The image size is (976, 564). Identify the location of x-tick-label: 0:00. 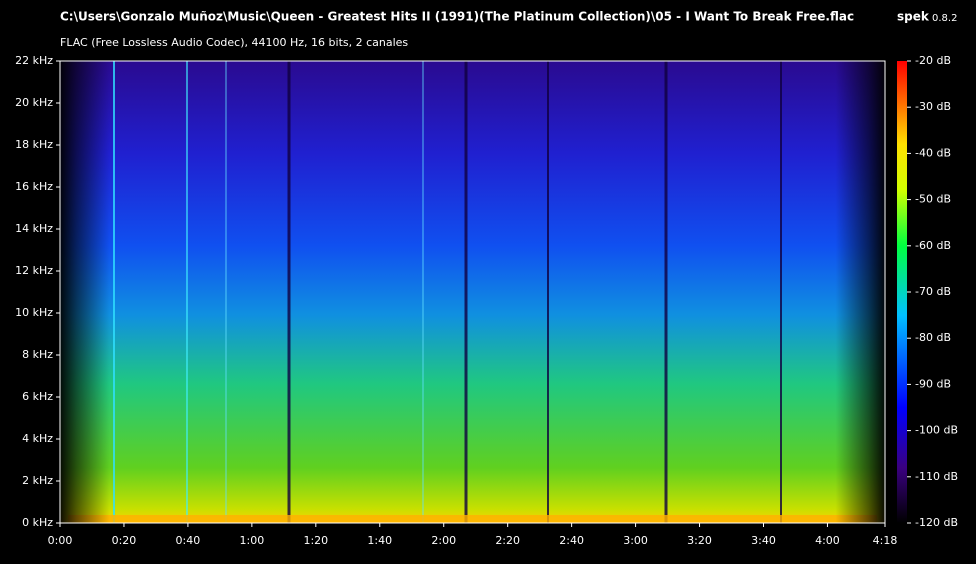
(60, 540).